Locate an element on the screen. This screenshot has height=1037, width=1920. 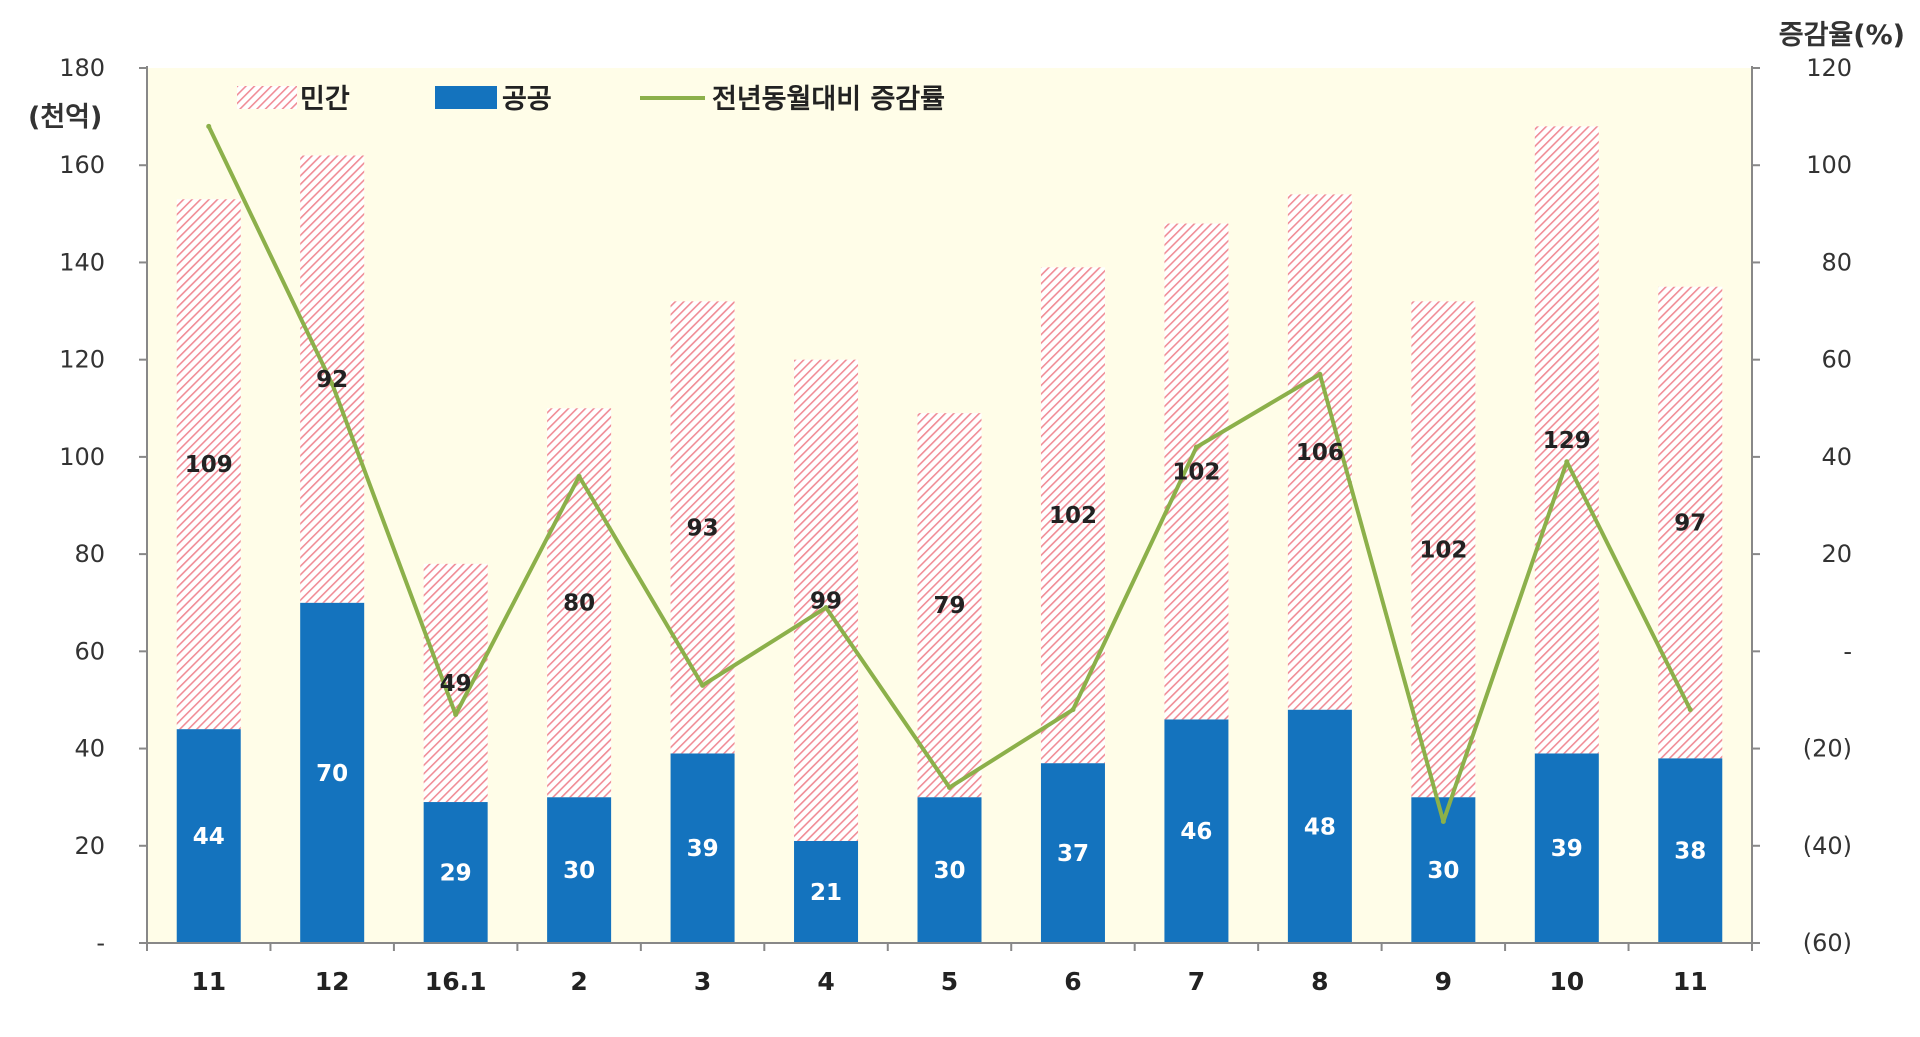
data-label-public: 29 is located at coordinates (456, 874).